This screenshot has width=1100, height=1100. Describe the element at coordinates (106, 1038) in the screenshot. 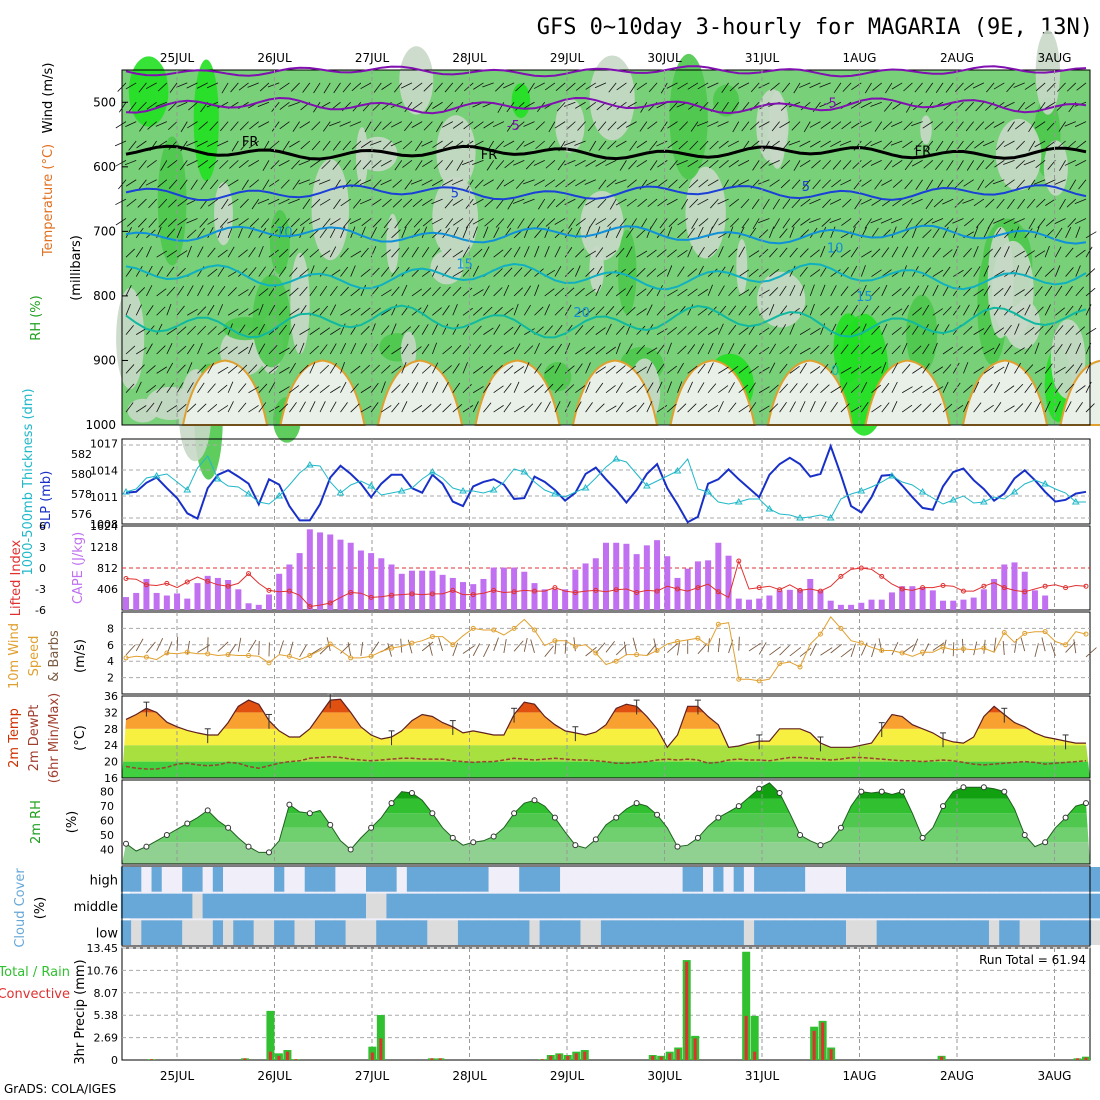

I see `y-tick-label: 2.69` at that location.